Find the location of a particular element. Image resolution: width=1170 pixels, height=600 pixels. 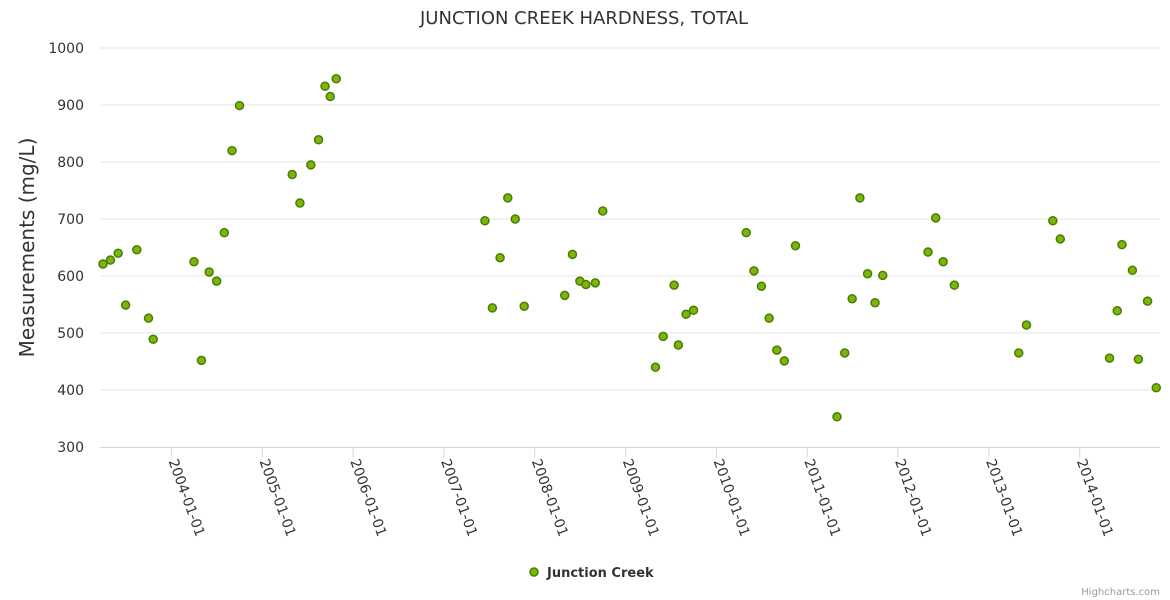

x-tick-label: 2005-01-01 is located at coordinates (277, 498).